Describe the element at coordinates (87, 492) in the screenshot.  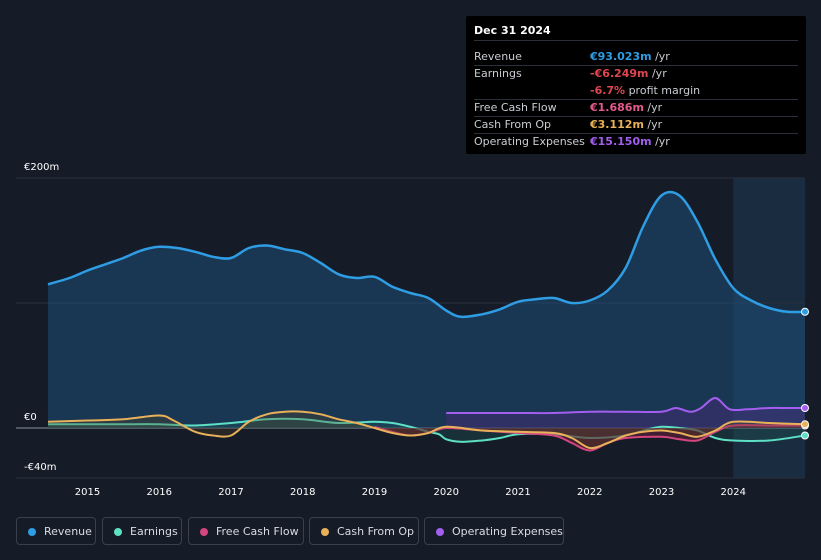
I see `x-axis-label: 2015` at that location.